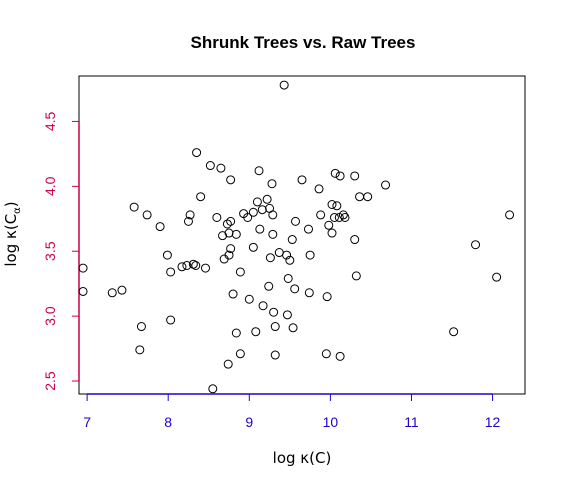 This screenshot has height=491, width=566. I want to click on y-tick-label: 2.5, so click(50, 381).